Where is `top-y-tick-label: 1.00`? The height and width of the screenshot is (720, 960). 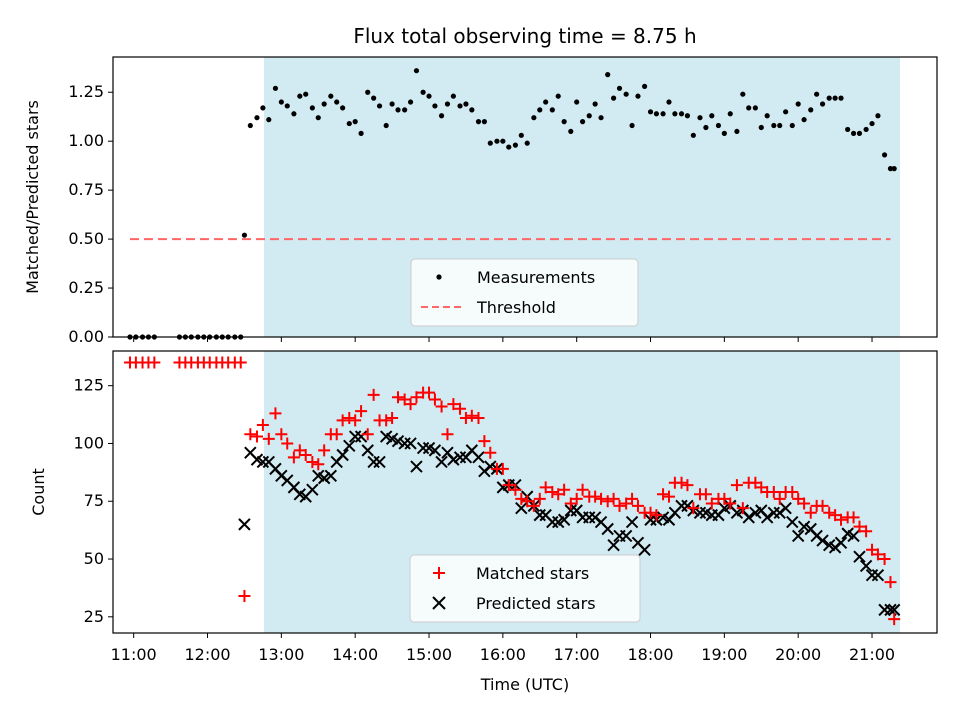 top-y-tick-label: 1.00 is located at coordinates (86, 140).